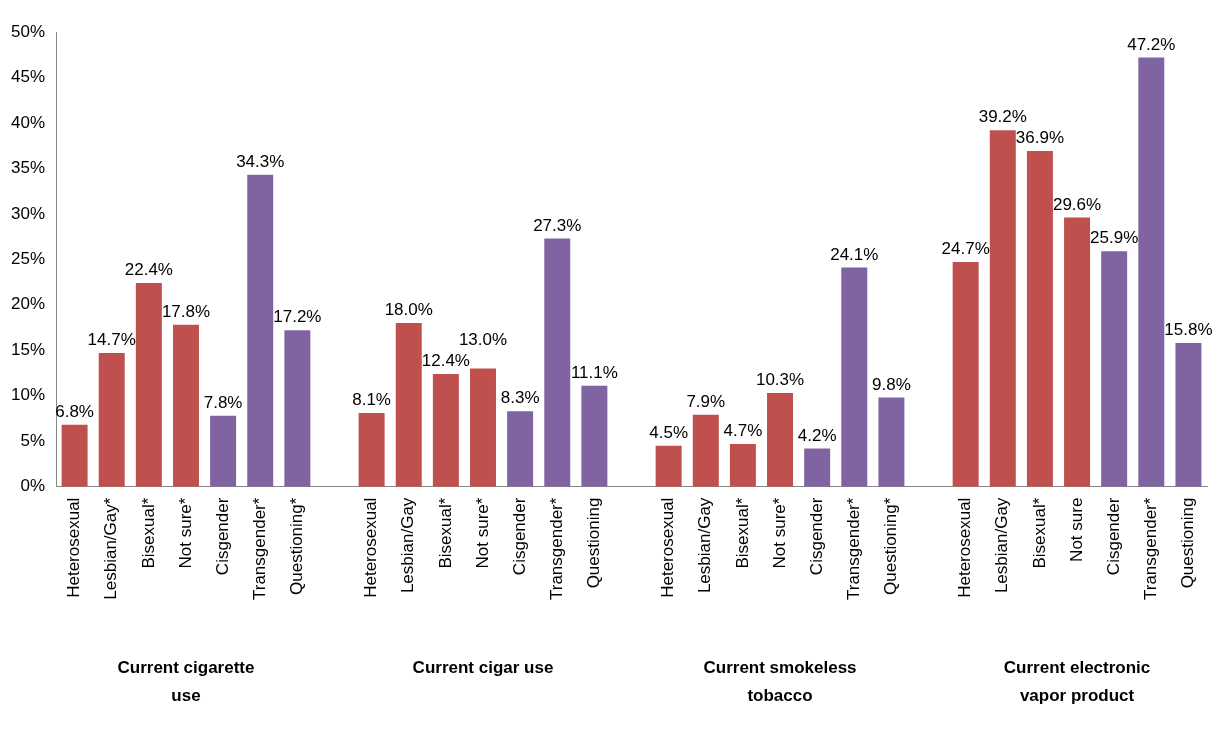  Describe the element at coordinates (1077, 681) in the screenshot. I see `text: Current electronic vapor product` at that location.